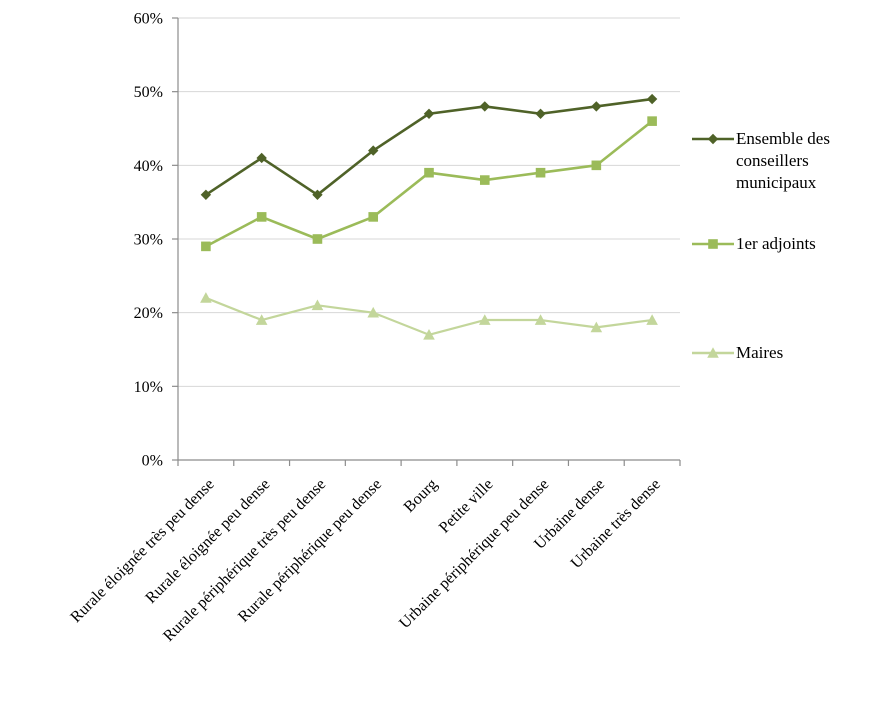 The image size is (881, 728). I want to click on y-tick-label: 40%, so click(148, 166).